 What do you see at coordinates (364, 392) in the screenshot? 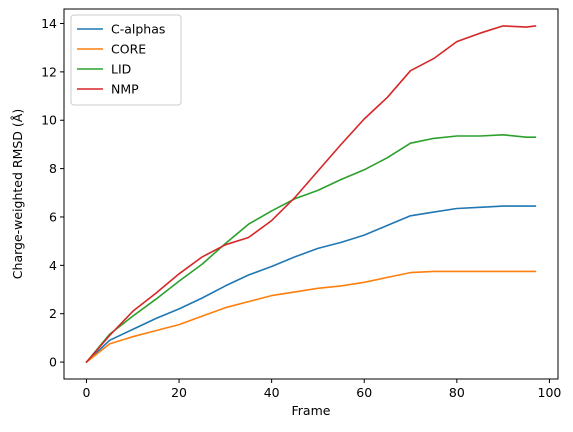
I see `x-tick-label: 60` at bounding box center [364, 392].